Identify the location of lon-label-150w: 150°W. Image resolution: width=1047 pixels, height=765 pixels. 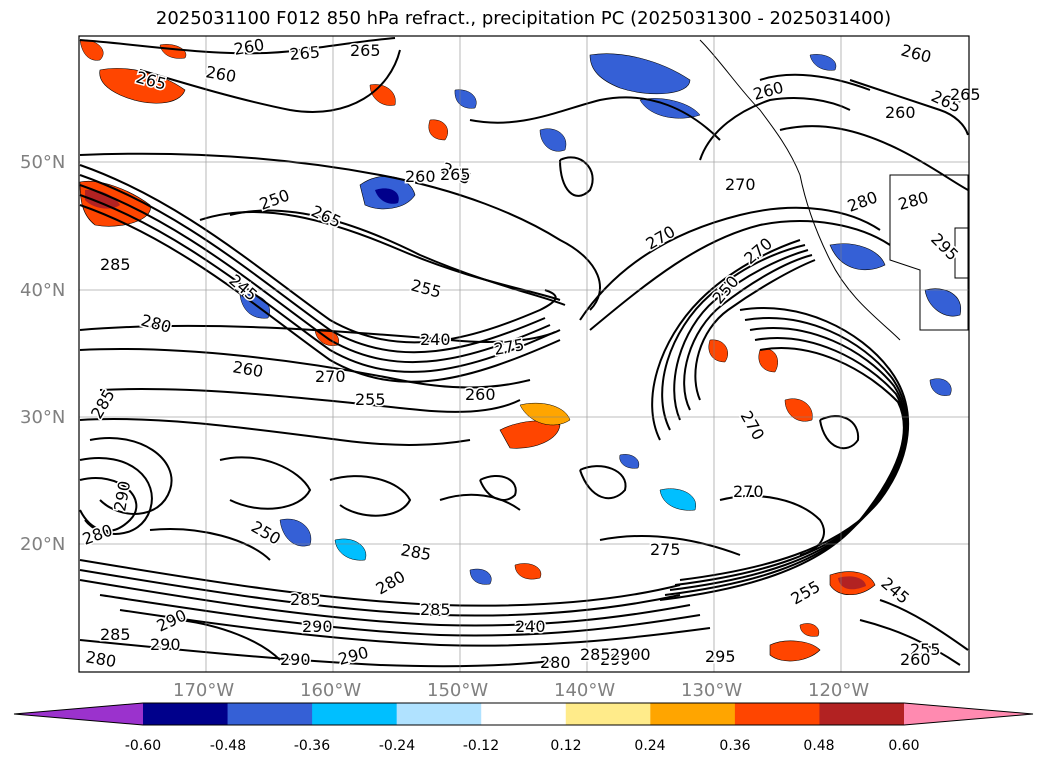
(458, 690).